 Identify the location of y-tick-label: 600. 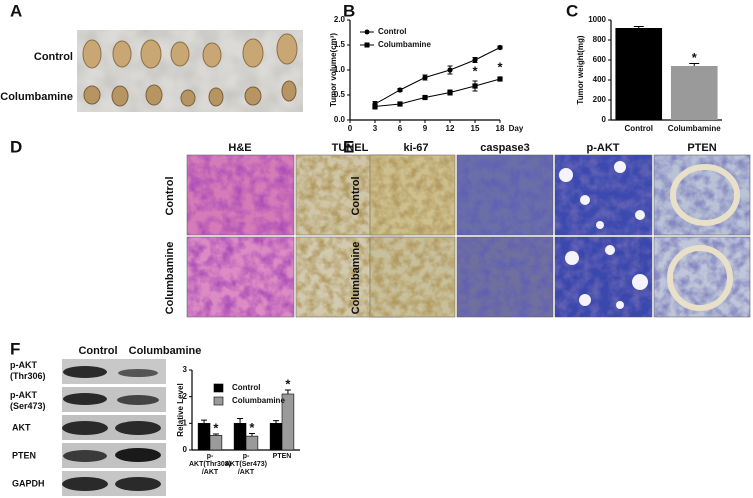
(600, 59).